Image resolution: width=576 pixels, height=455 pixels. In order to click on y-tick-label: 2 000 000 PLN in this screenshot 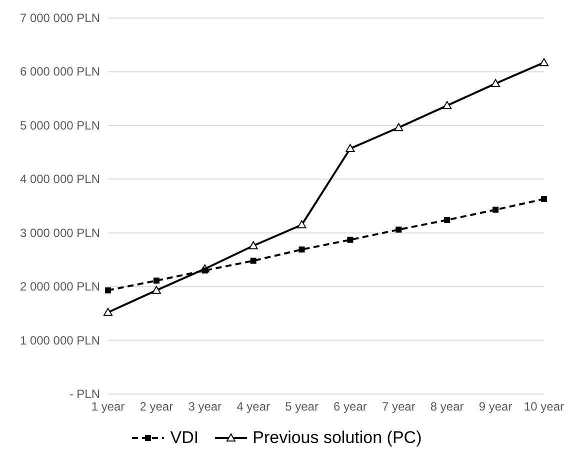, I will do `click(60, 287)`.